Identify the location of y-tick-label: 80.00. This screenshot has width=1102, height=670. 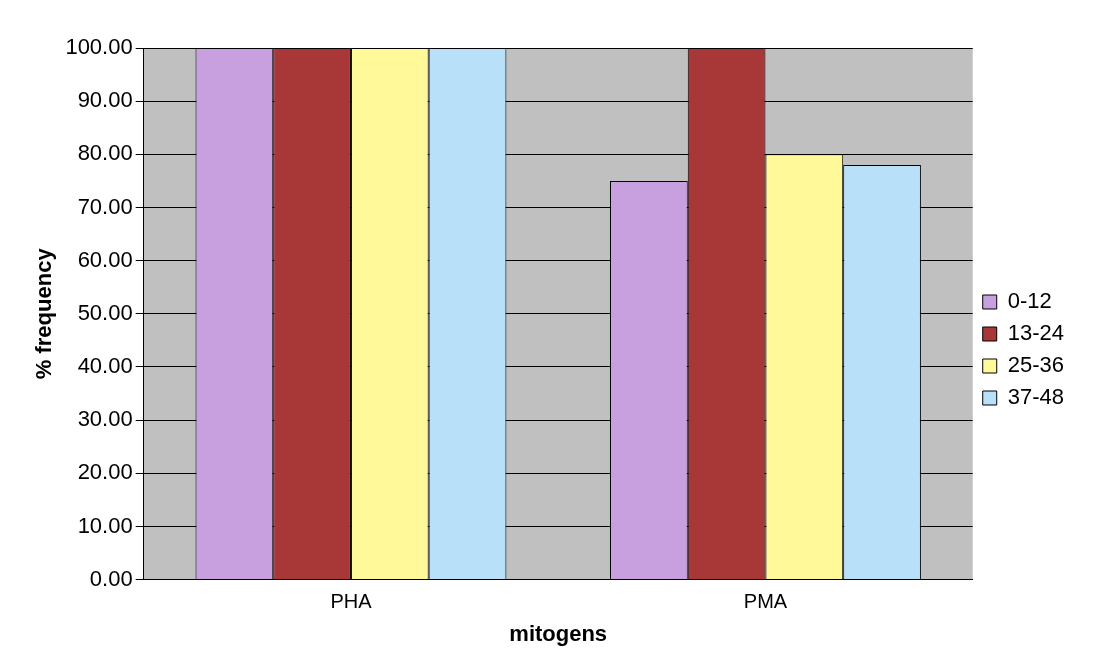
(105, 153).